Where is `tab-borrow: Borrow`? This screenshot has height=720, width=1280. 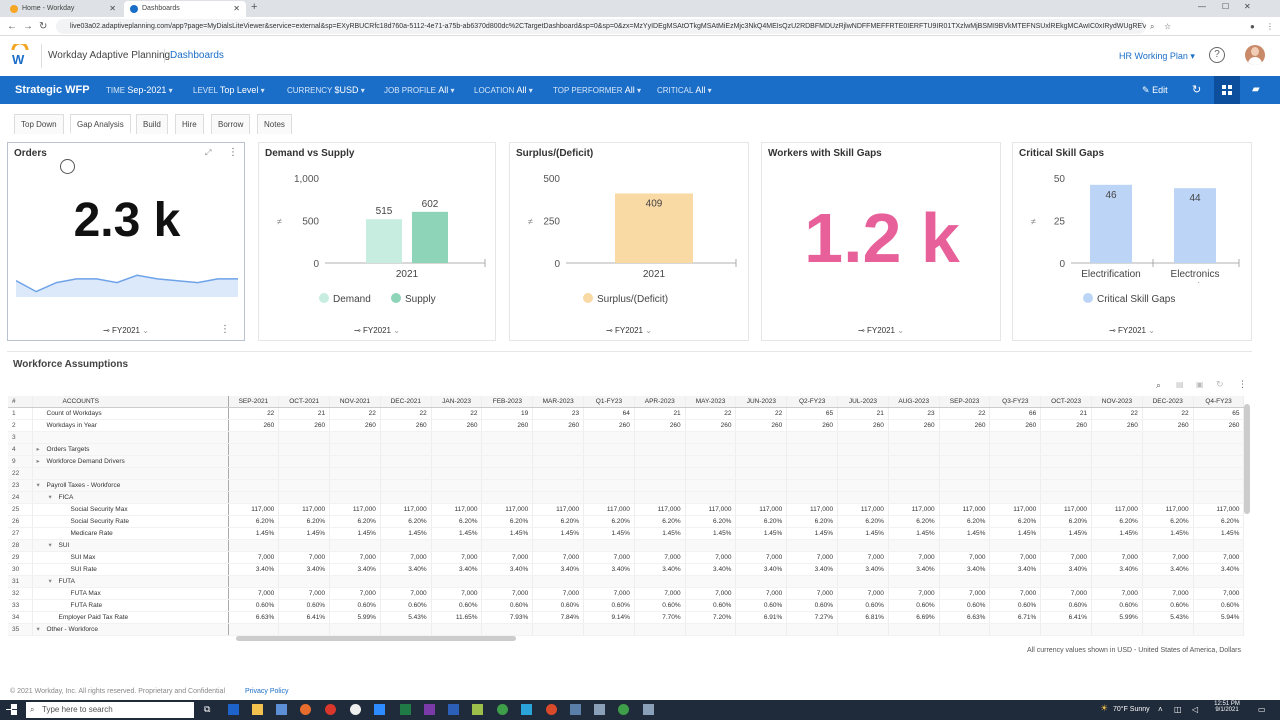 tab-borrow: Borrow is located at coordinates (231, 124).